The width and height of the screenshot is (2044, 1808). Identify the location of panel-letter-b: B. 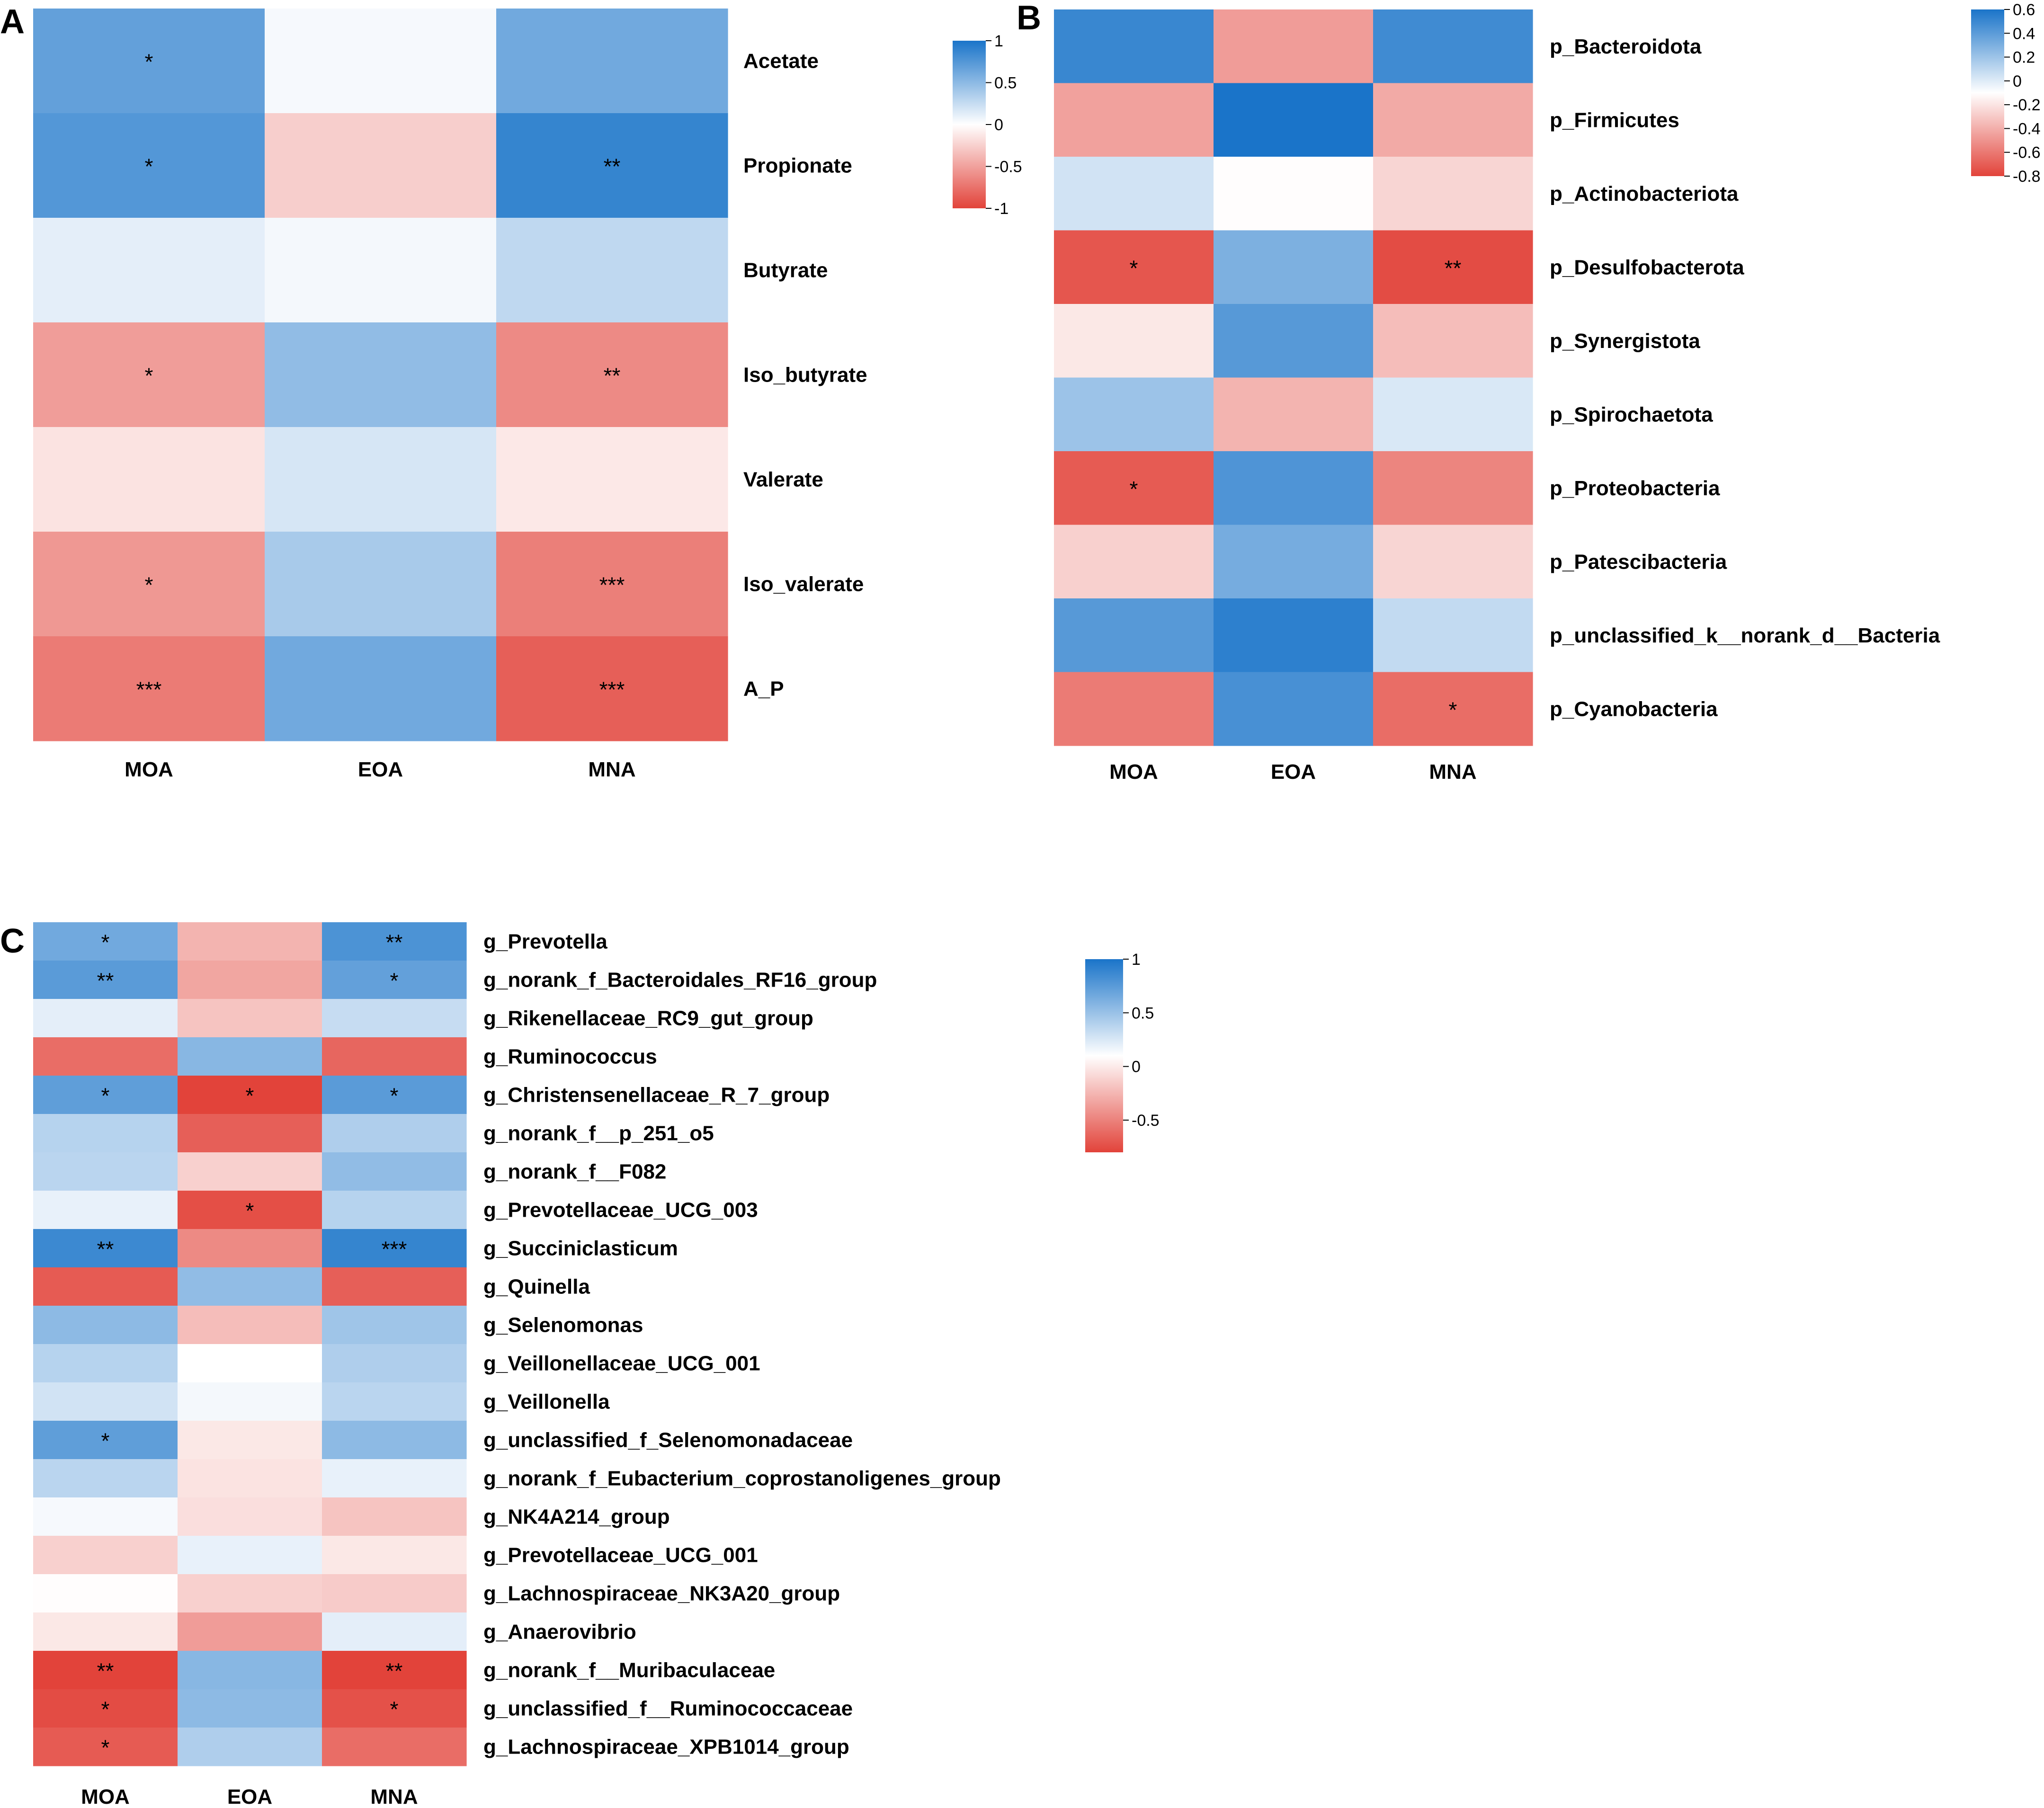
(1029, 18).